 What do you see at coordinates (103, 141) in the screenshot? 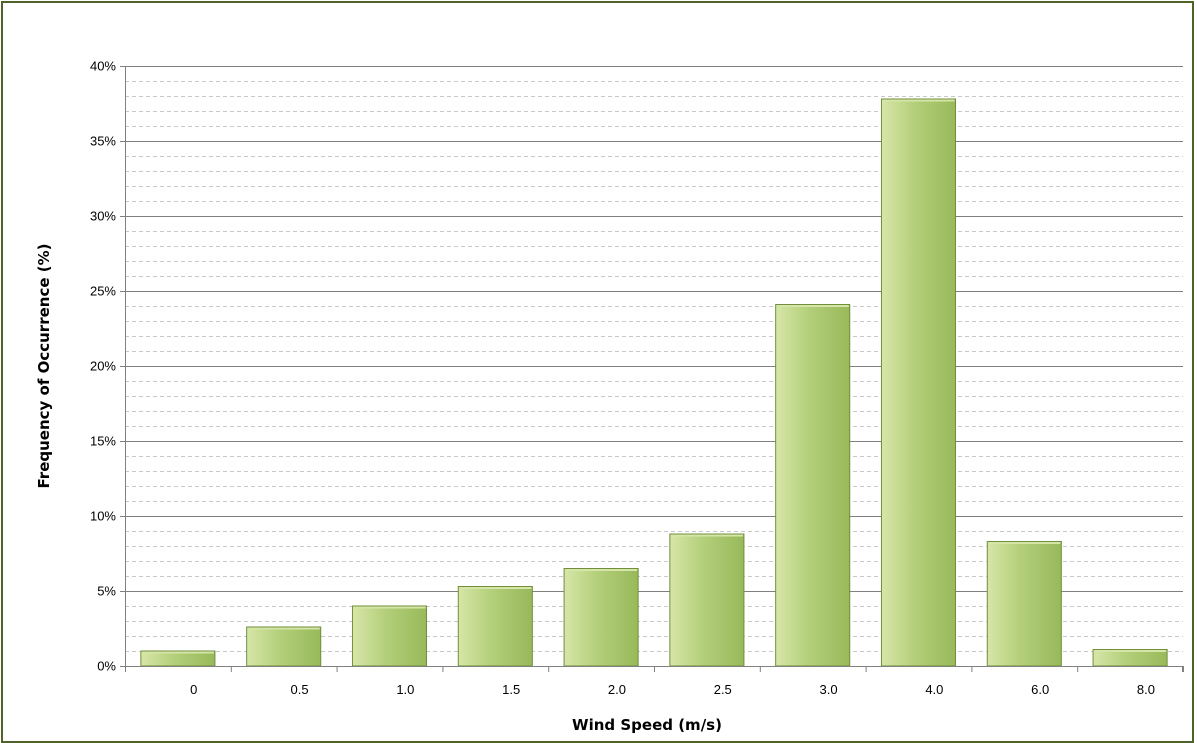
I see `y-tick-label: 35%` at bounding box center [103, 141].